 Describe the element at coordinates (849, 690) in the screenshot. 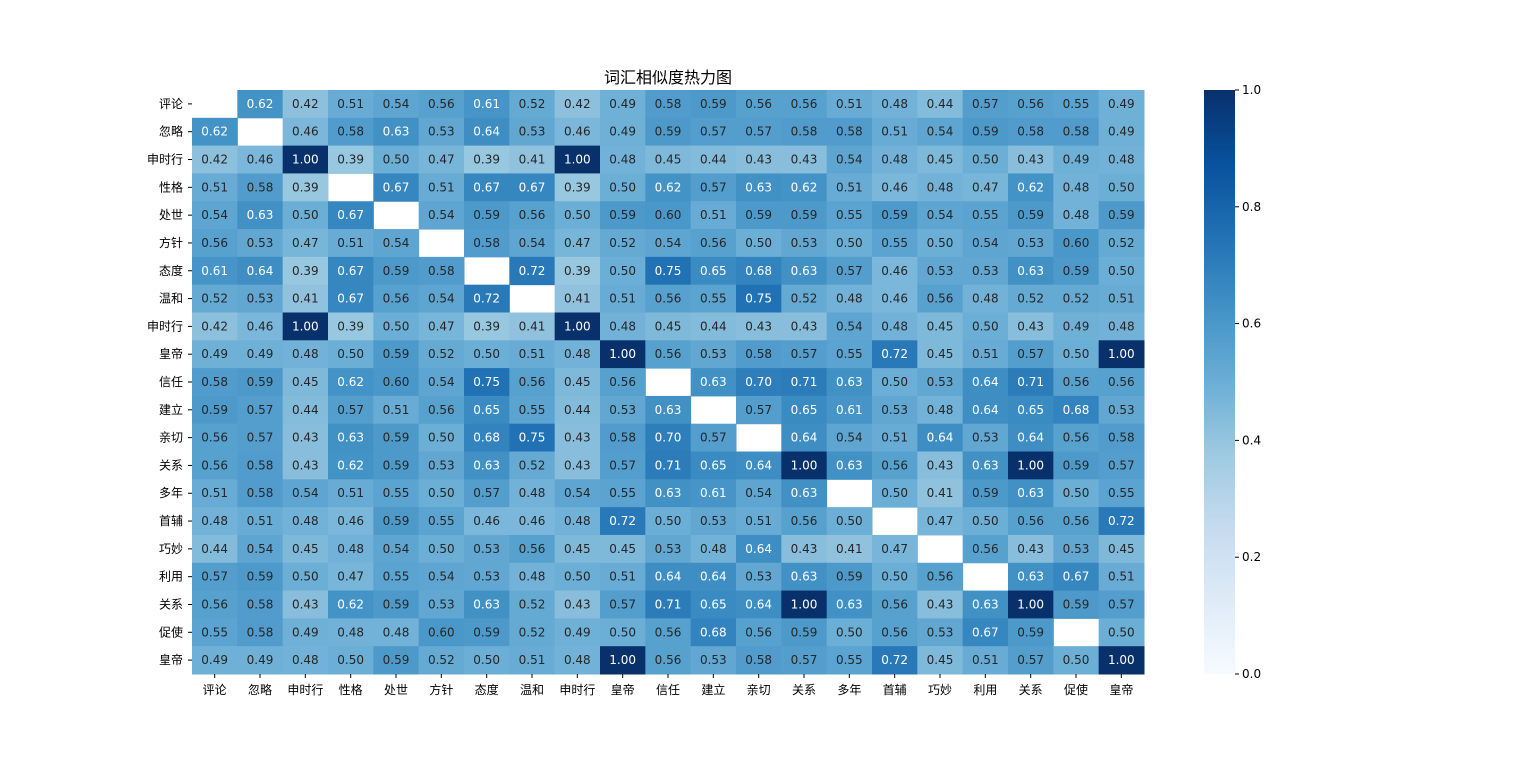

I see `column-tick-label: 多年` at that location.